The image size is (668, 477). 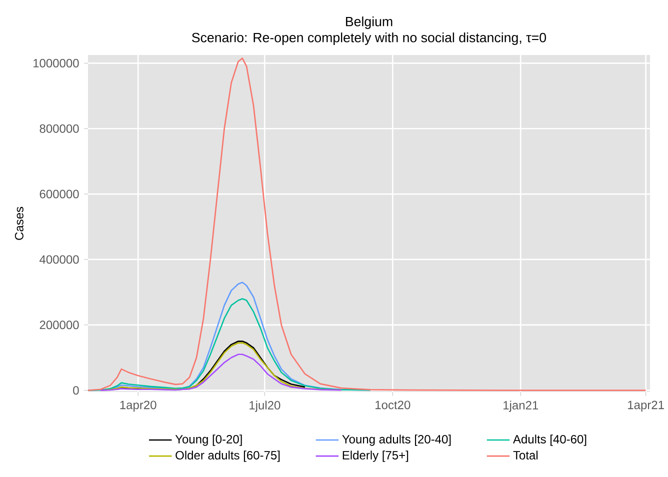 I want to click on y-tick-label: 800000, so click(x=59, y=128).